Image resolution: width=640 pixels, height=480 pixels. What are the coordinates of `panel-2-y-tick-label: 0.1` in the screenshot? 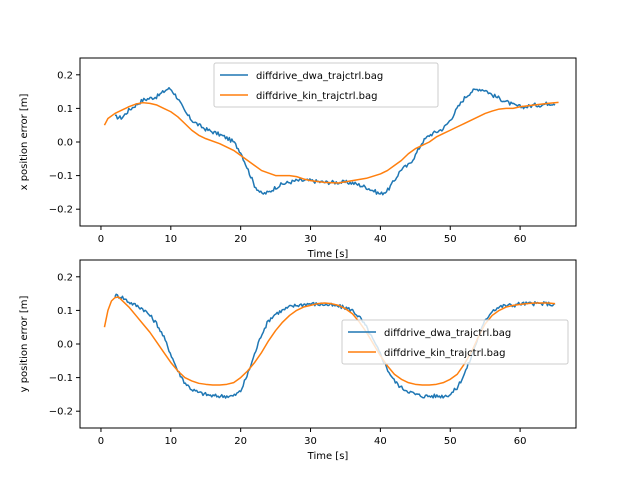 It's located at (65, 311).